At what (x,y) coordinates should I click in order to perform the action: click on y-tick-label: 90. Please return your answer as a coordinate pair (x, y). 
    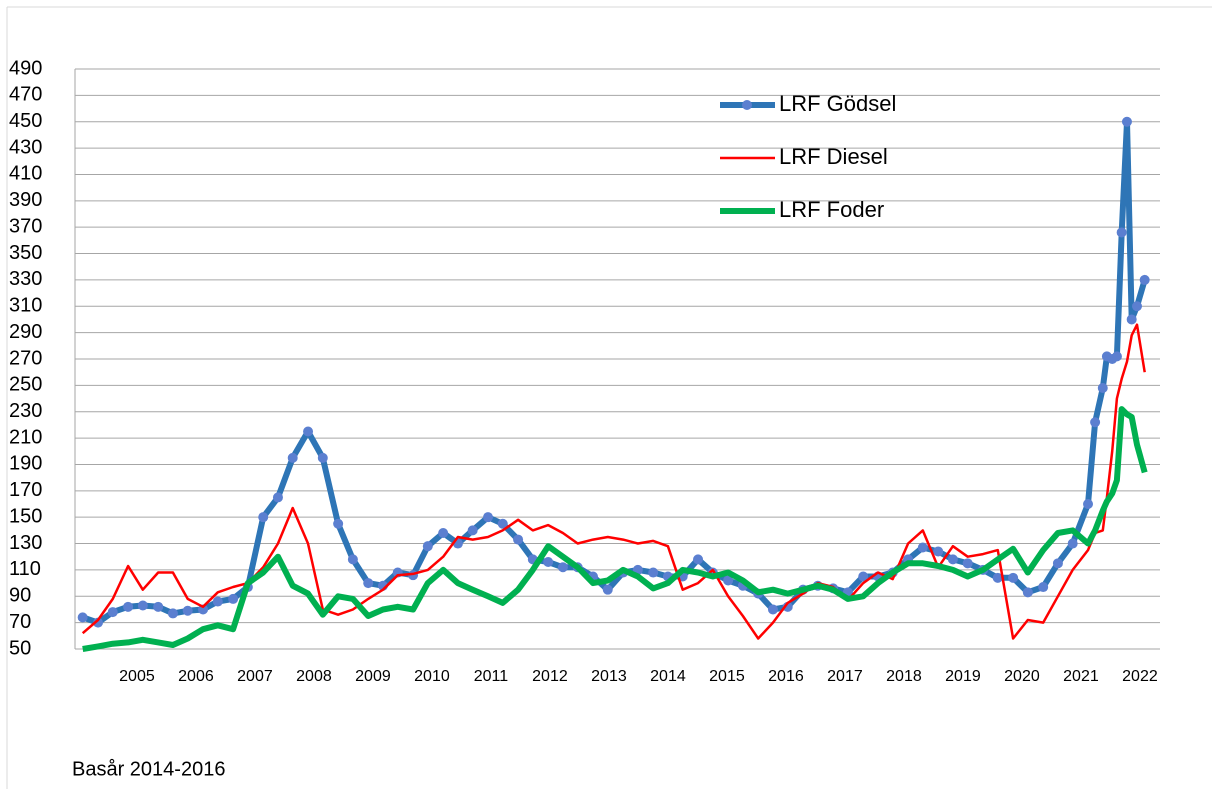
    Looking at the image, I should click on (20, 596).